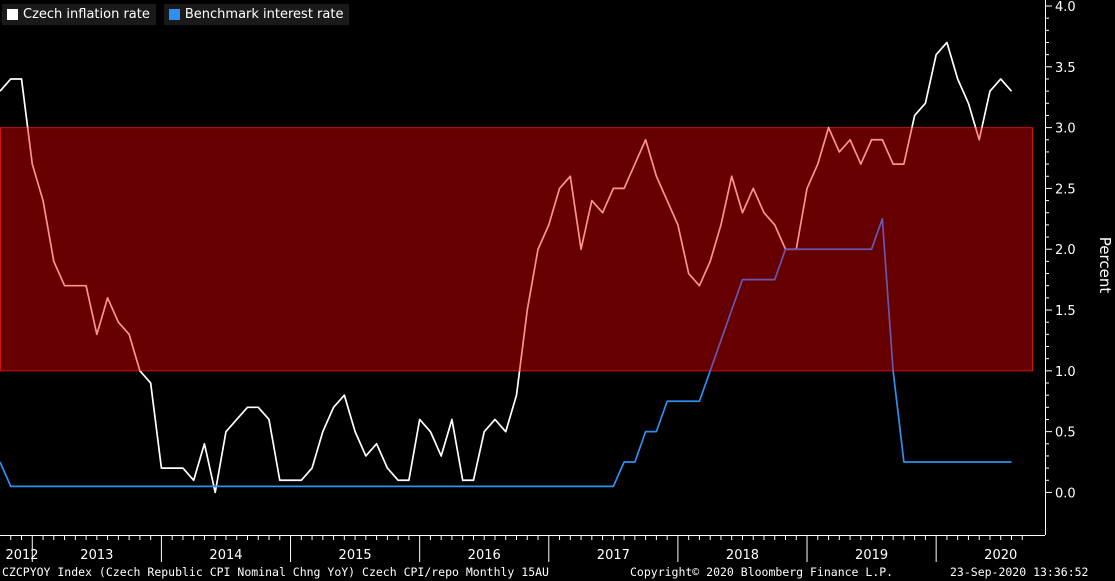 This screenshot has height=581, width=1115. Describe the element at coordinates (96, 555) in the screenshot. I see `year-label: 2013` at that location.